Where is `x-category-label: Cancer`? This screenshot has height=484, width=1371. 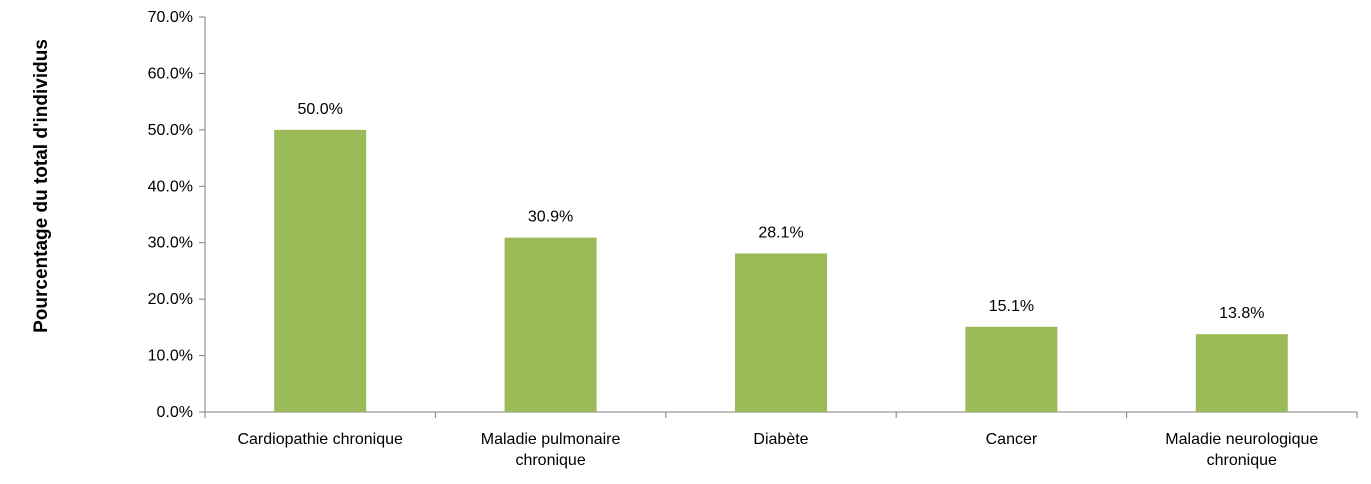 x-category-label: Cancer is located at coordinates (1012, 439).